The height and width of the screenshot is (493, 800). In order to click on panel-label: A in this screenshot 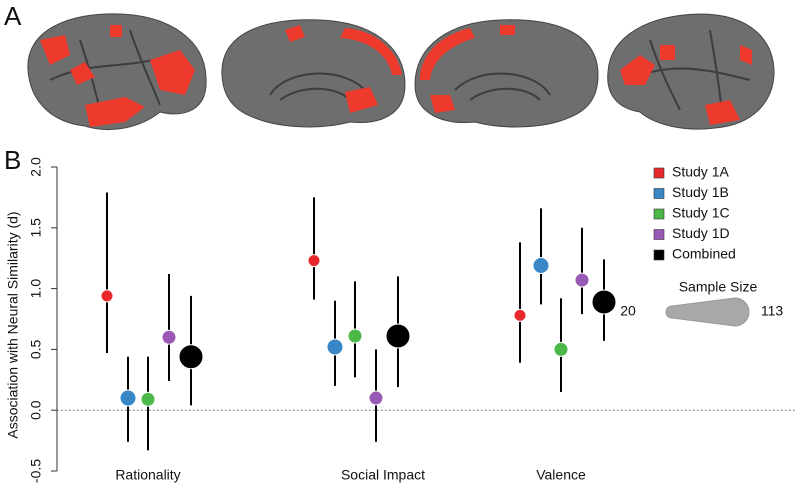, I will do `click(13, 16)`.